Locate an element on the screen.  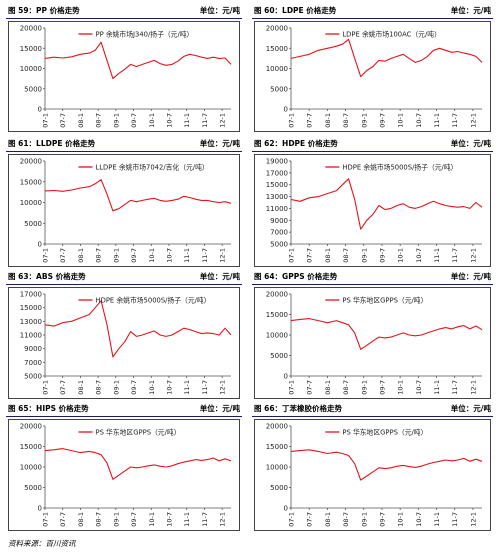
panel-title: 图 64：GPPS 价格走势 is located at coordinates (296, 276).